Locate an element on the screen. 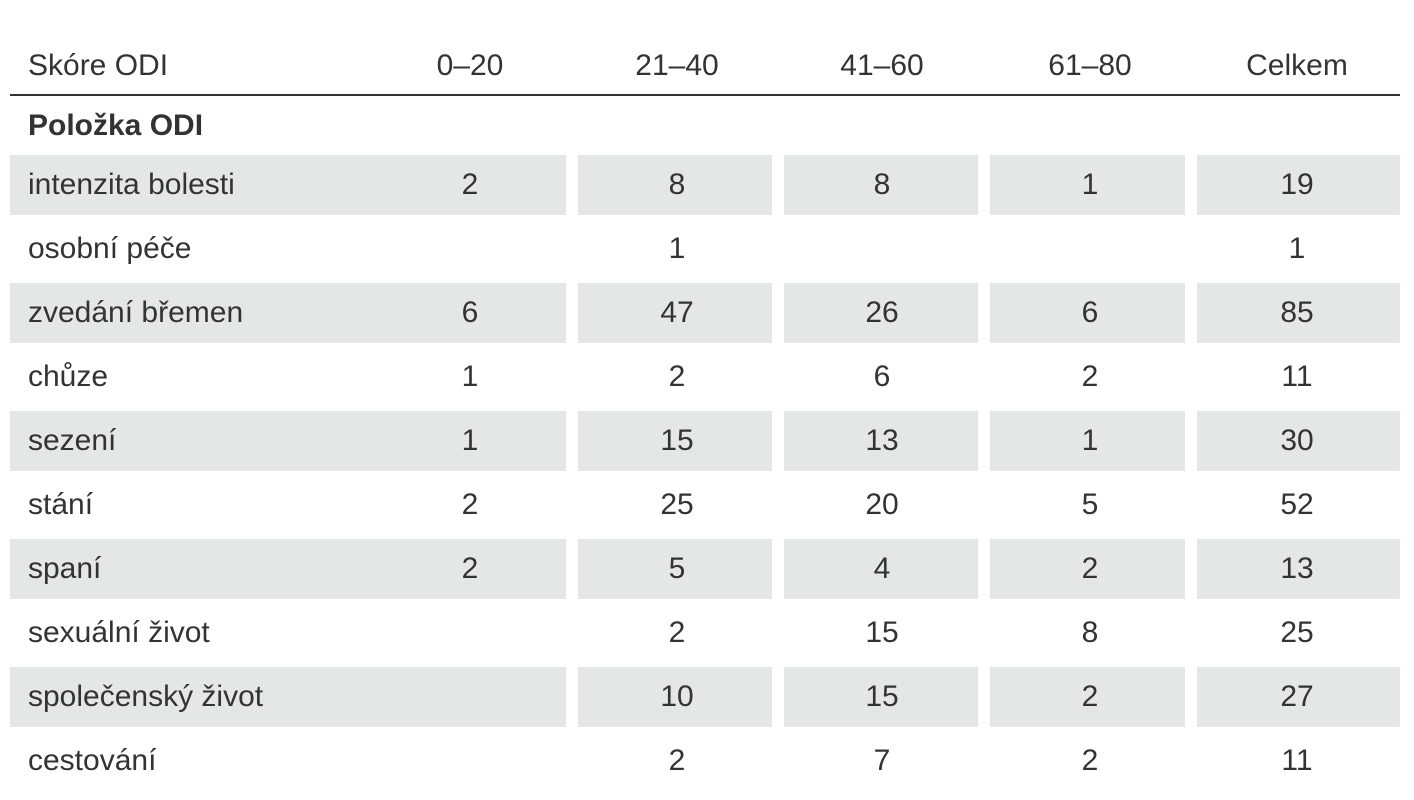 The image size is (1414, 800). row-label: sexuální život is located at coordinates (119, 632).